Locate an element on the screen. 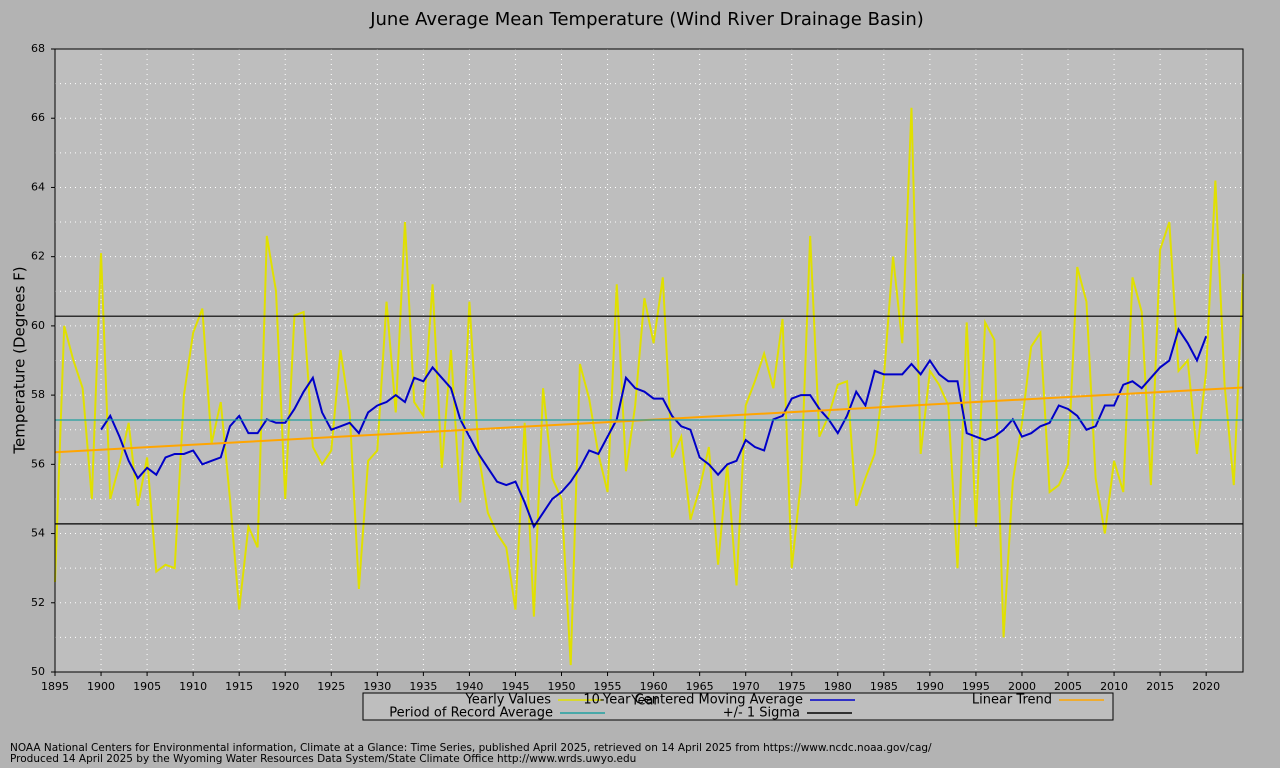 This screenshot has width=1280, height=768. x-tick-label: 1910 is located at coordinates (193, 686).